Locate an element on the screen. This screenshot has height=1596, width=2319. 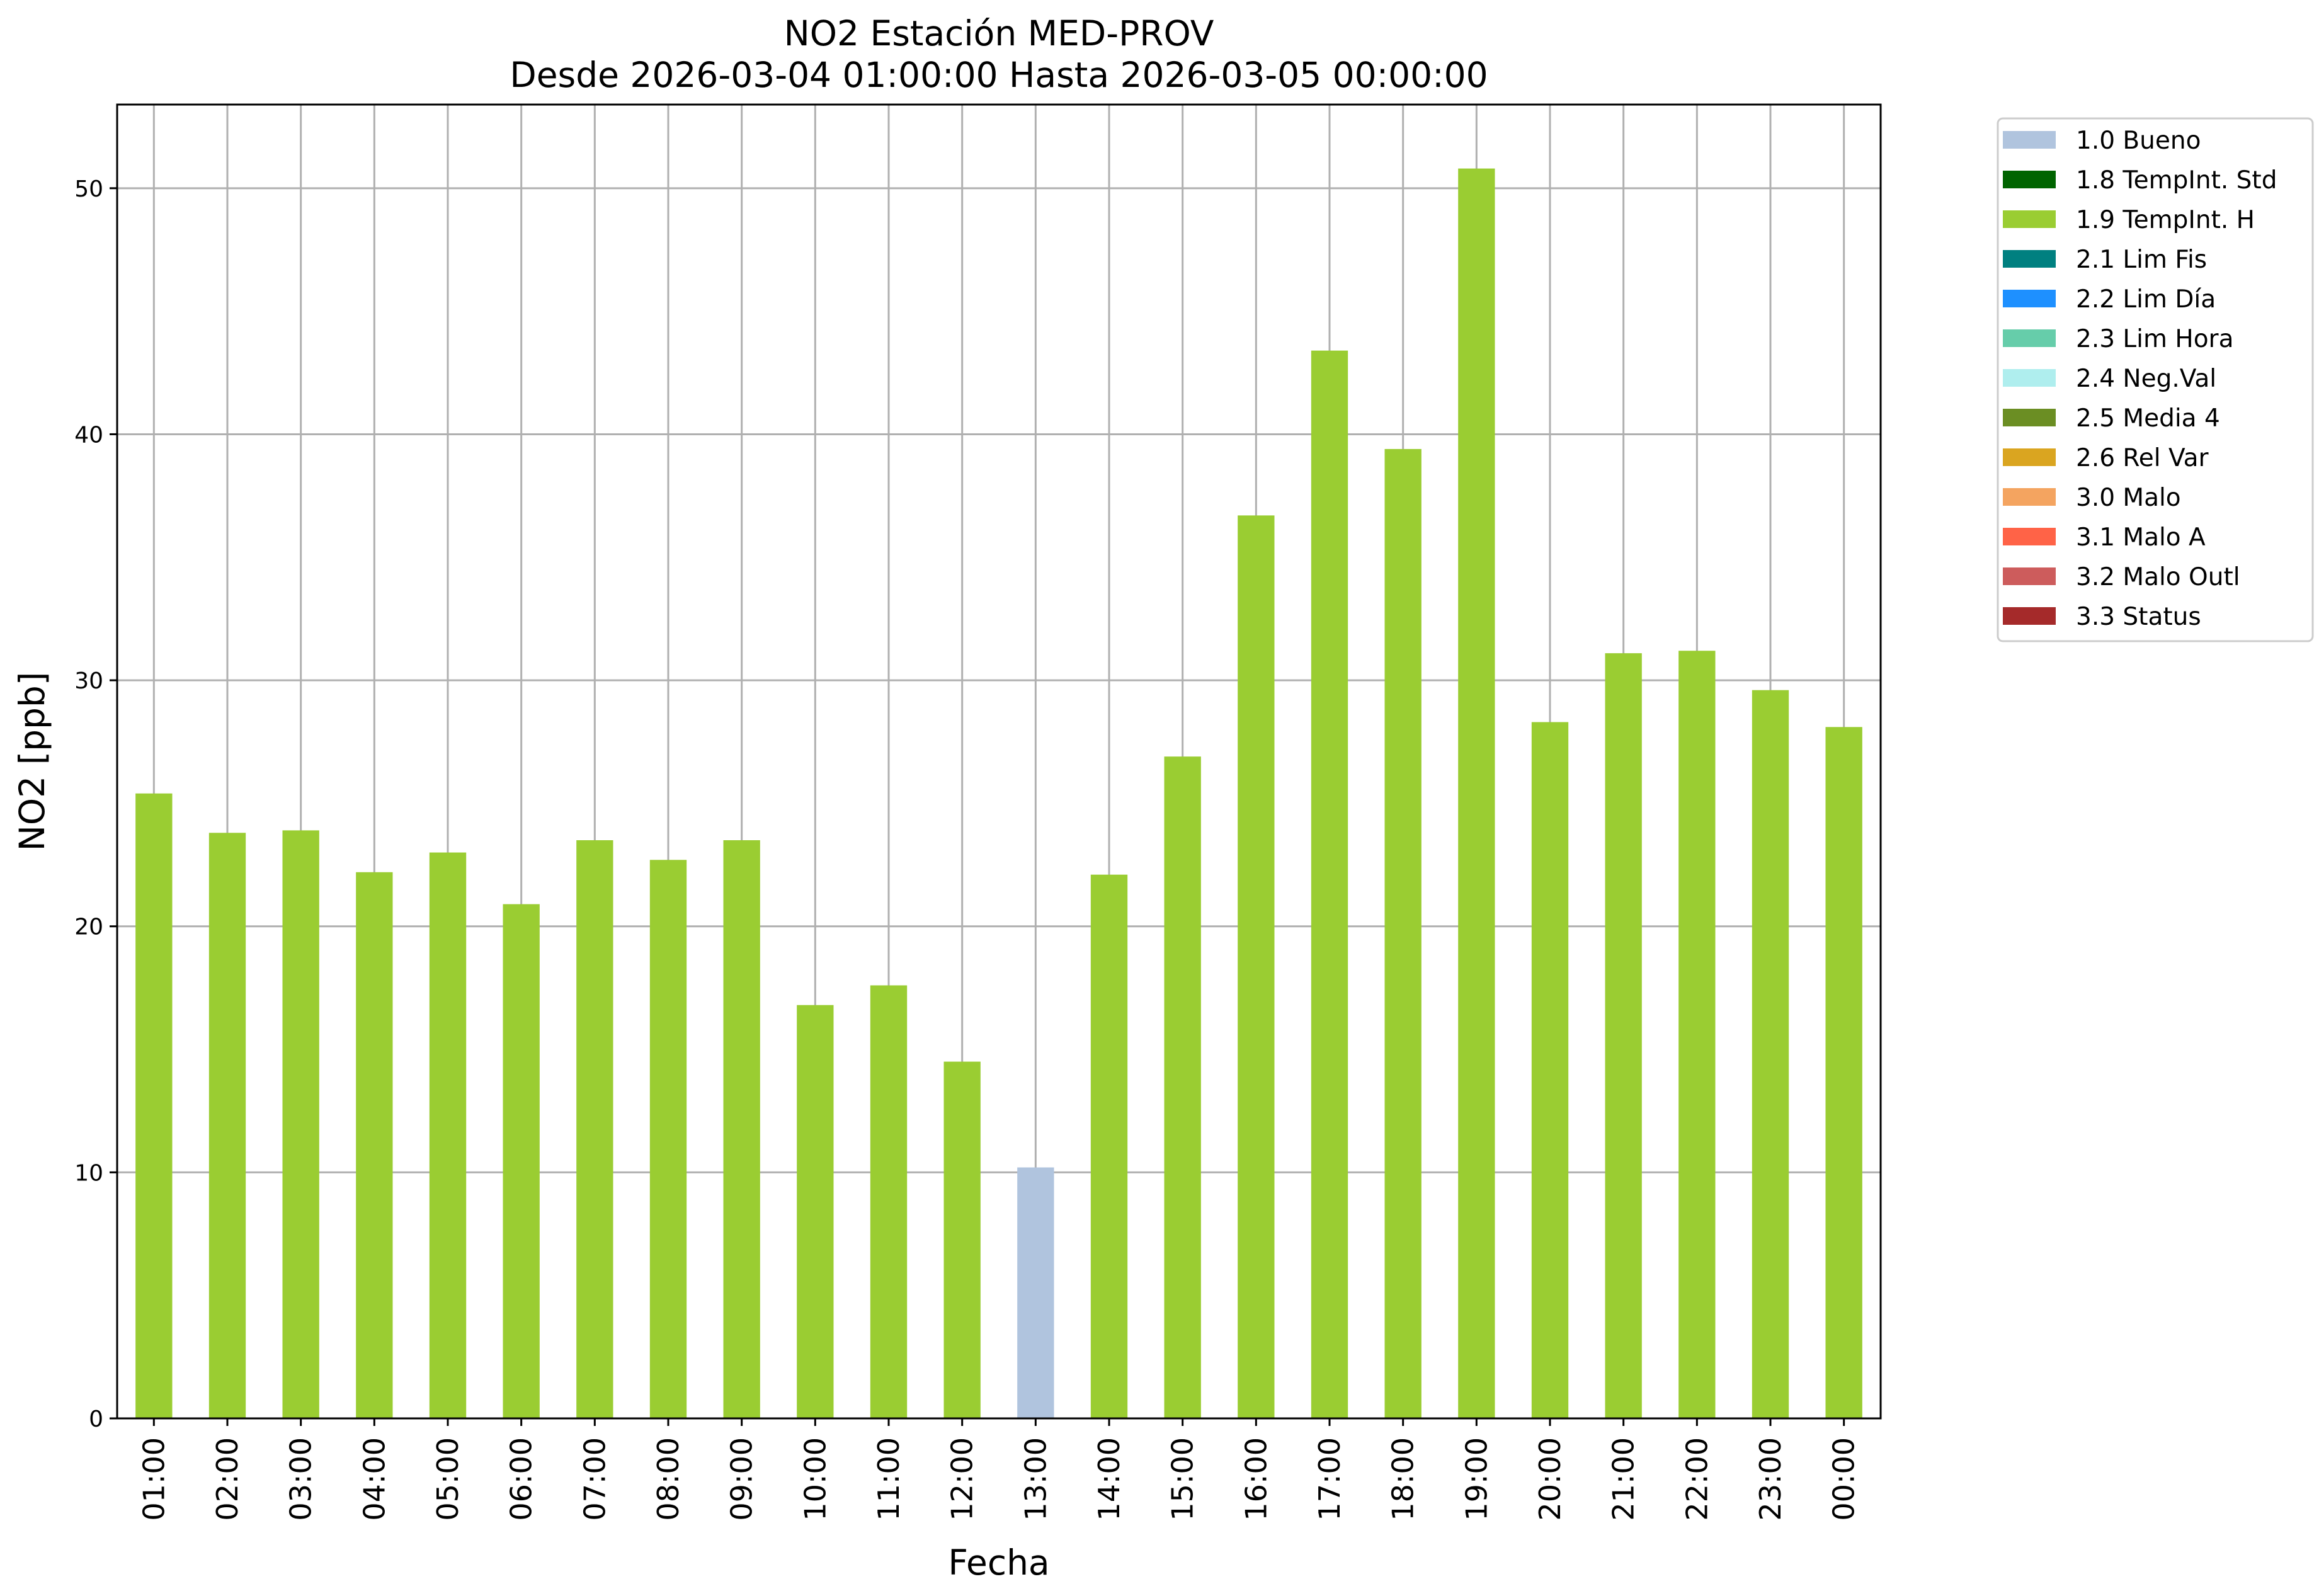
x-tick-label: 20:00 is located at coordinates (1550, 1479).